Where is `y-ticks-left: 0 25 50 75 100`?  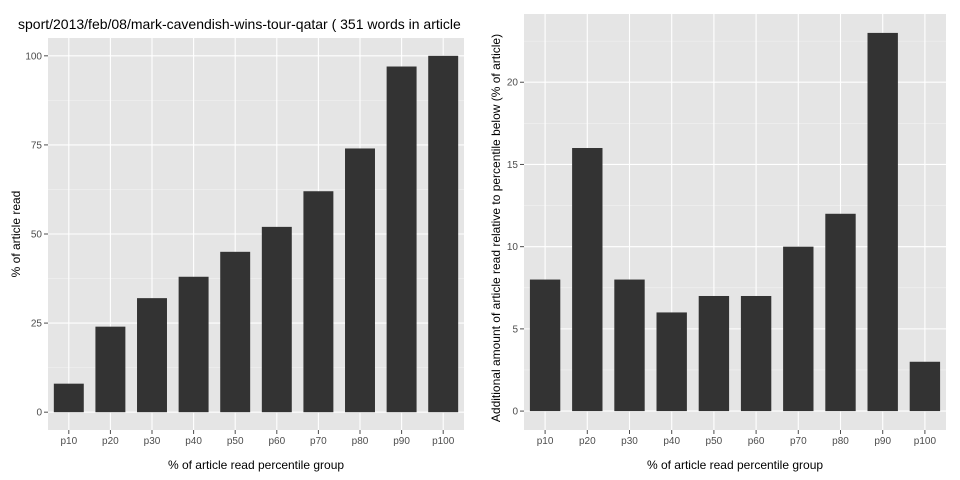
y-ticks-left: 0 25 50 75 100 is located at coordinates (36, 235).